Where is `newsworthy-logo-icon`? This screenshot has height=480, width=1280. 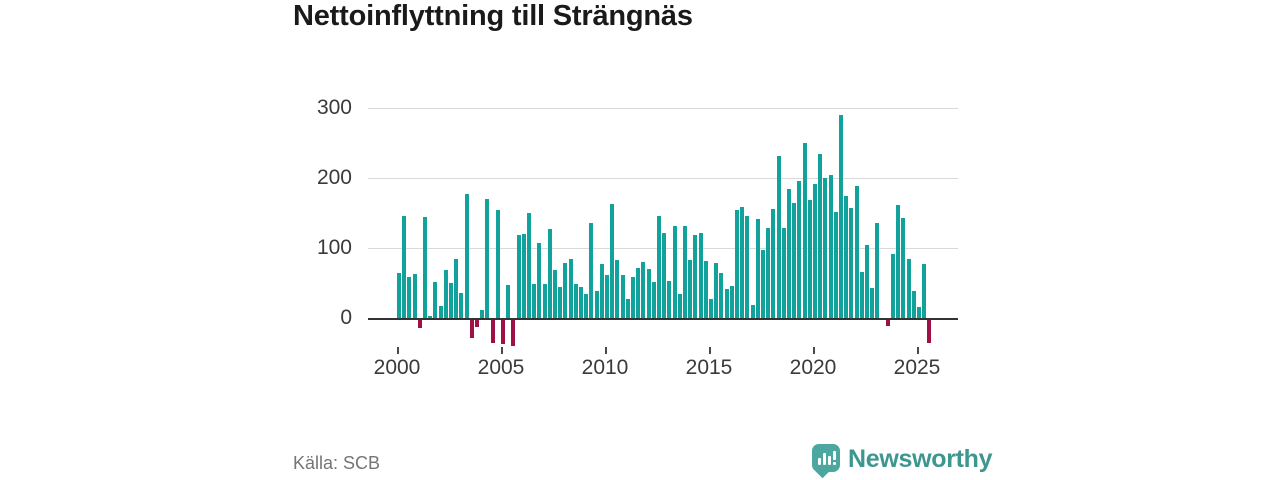
newsworthy-logo-icon is located at coordinates (826, 458).